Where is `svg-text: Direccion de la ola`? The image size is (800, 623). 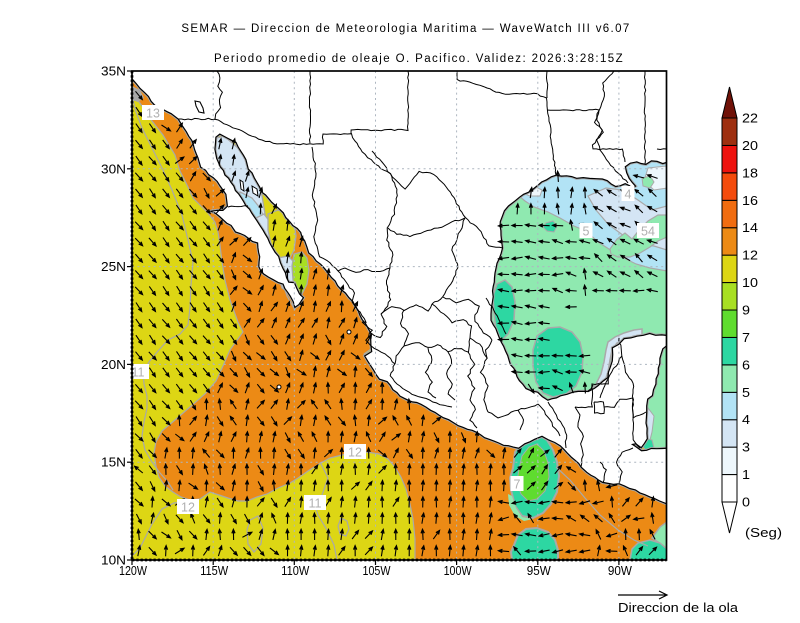
svg-text: Direccion de la ola is located at coordinates (678, 608).